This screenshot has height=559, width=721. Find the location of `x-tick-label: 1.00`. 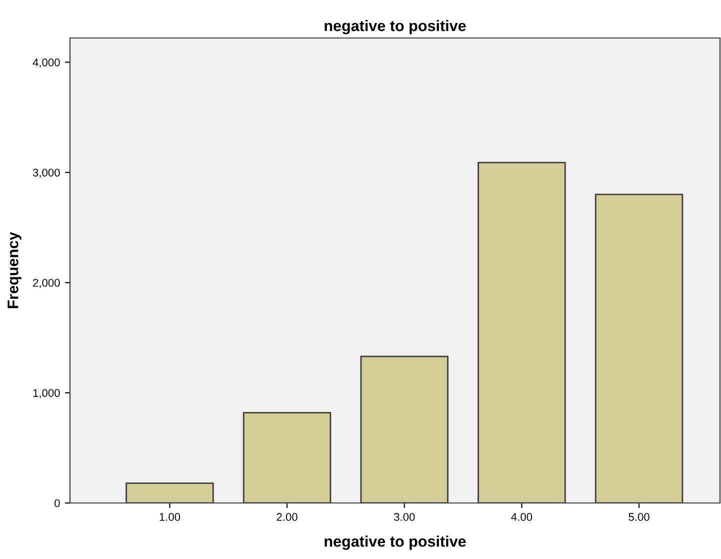

x-tick-label: 1.00 is located at coordinates (170, 517).